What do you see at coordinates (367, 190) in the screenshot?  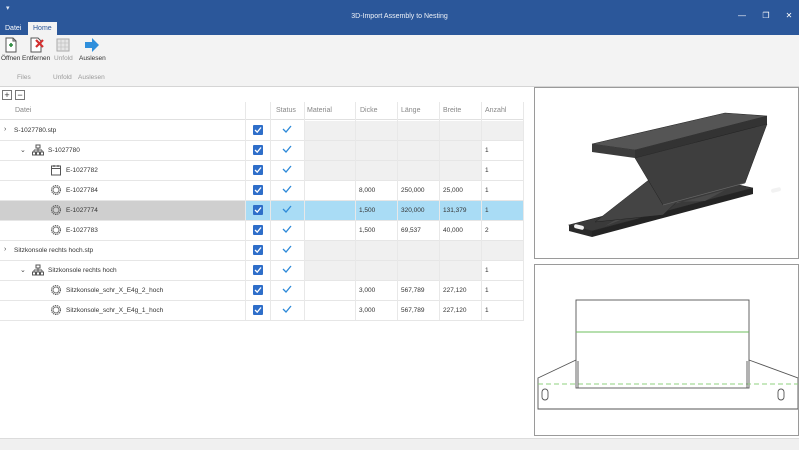 I see `cell-dicke: 8,000` at bounding box center [367, 190].